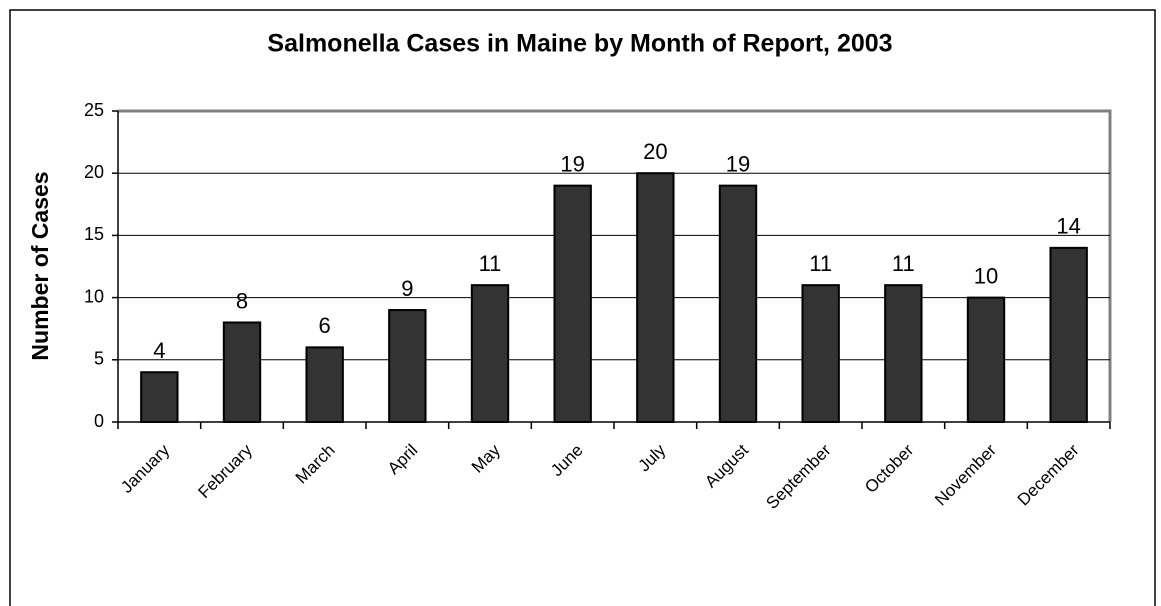  What do you see at coordinates (798, 476) in the screenshot?
I see `x-tick-label: September` at bounding box center [798, 476].